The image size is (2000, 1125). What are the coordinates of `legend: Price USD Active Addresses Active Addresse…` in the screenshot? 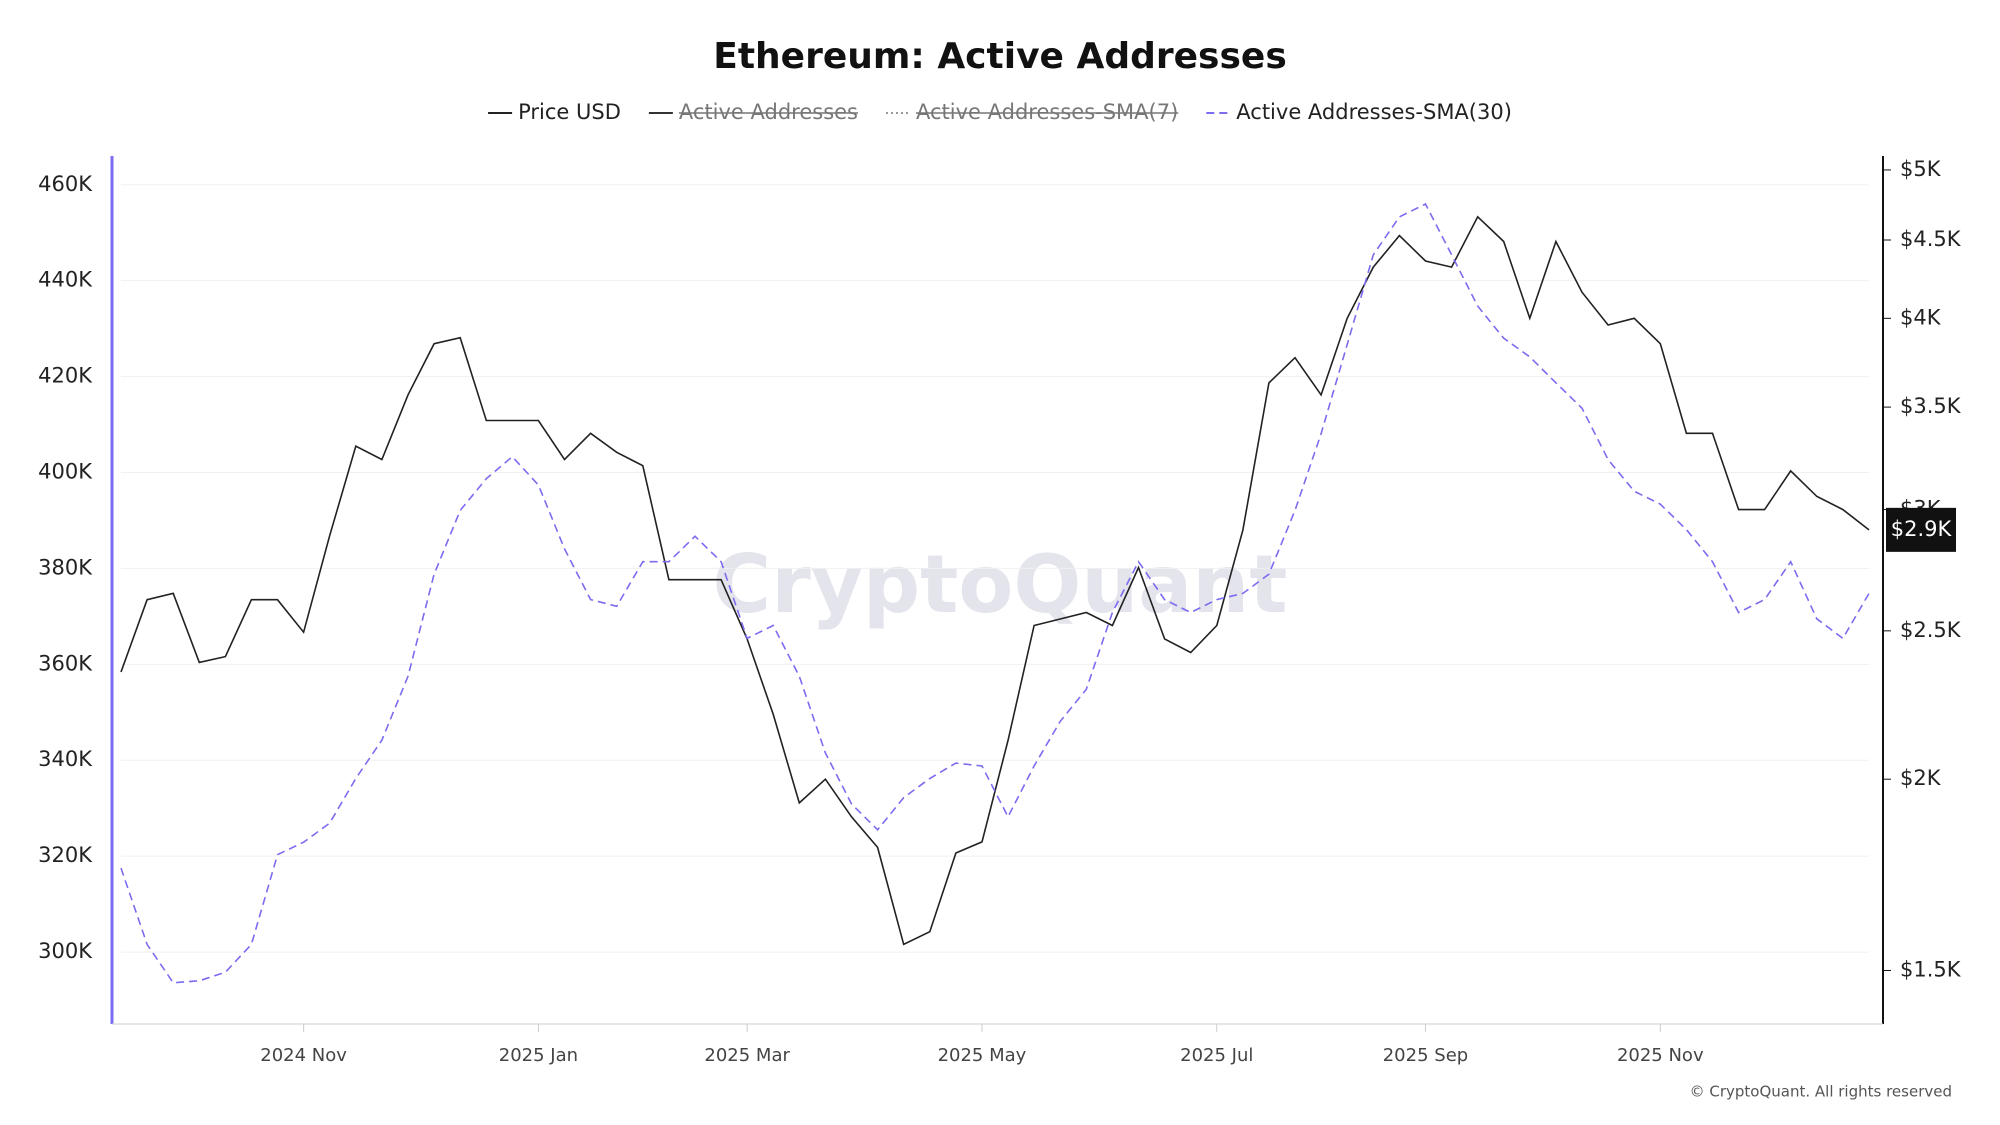 It's located at (1000, 112).